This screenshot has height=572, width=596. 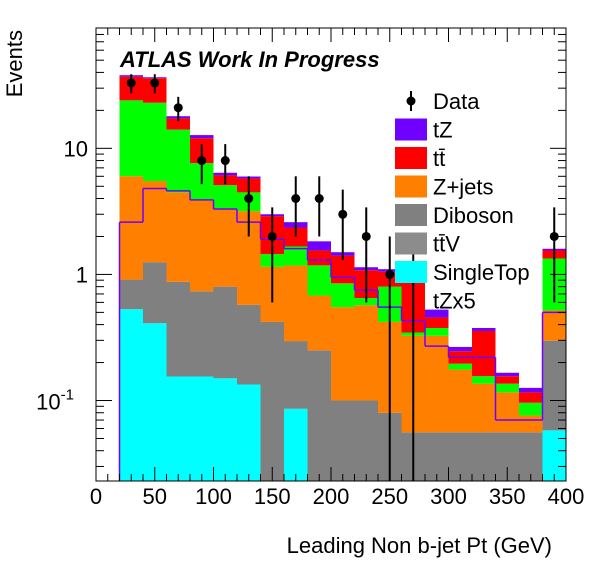 I want to click on legend-label: tZ, so click(x=443, y=130).